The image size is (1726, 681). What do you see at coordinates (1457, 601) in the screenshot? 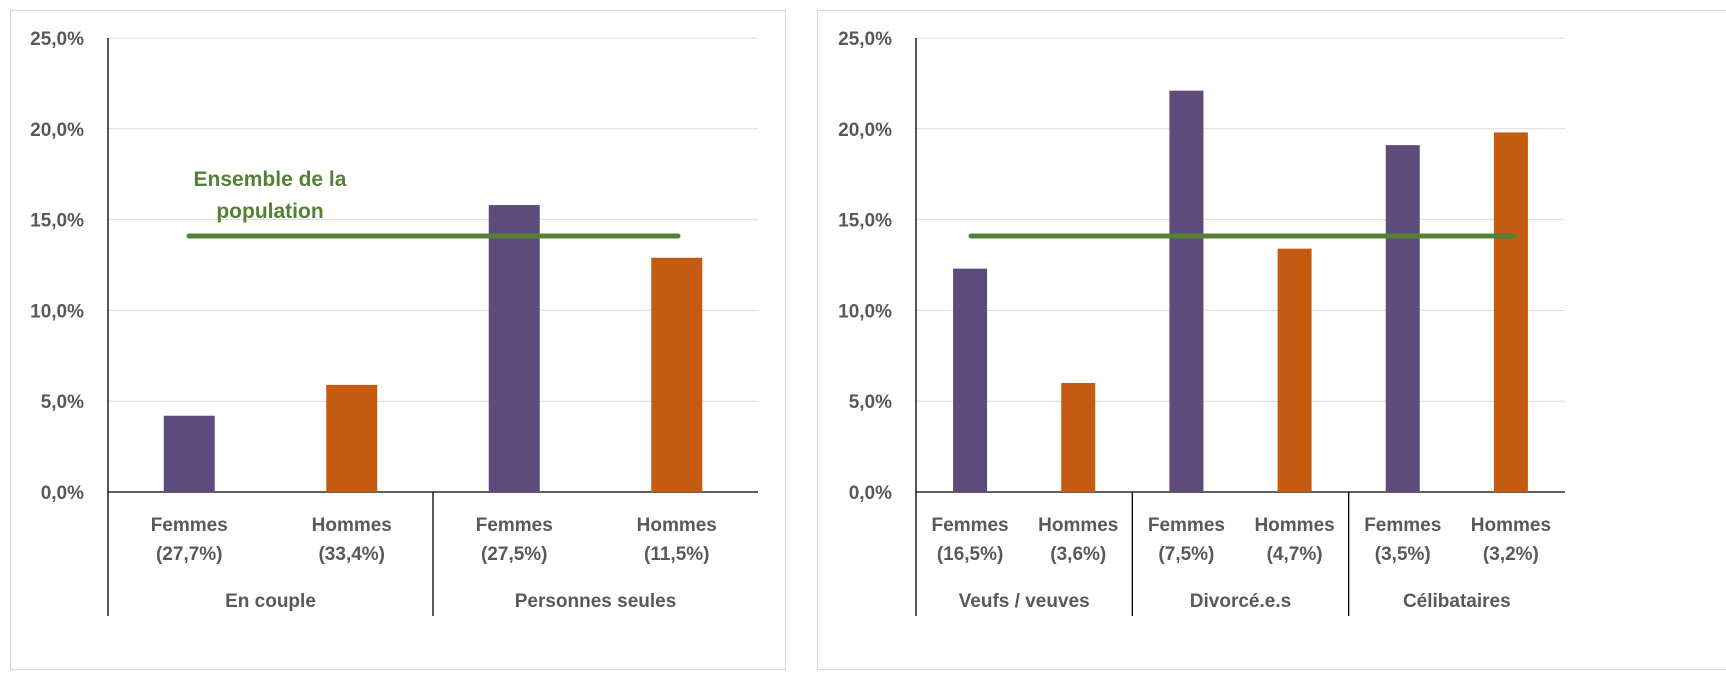
I see `group-label: Célibataires` at bounding box center [1457, 601].